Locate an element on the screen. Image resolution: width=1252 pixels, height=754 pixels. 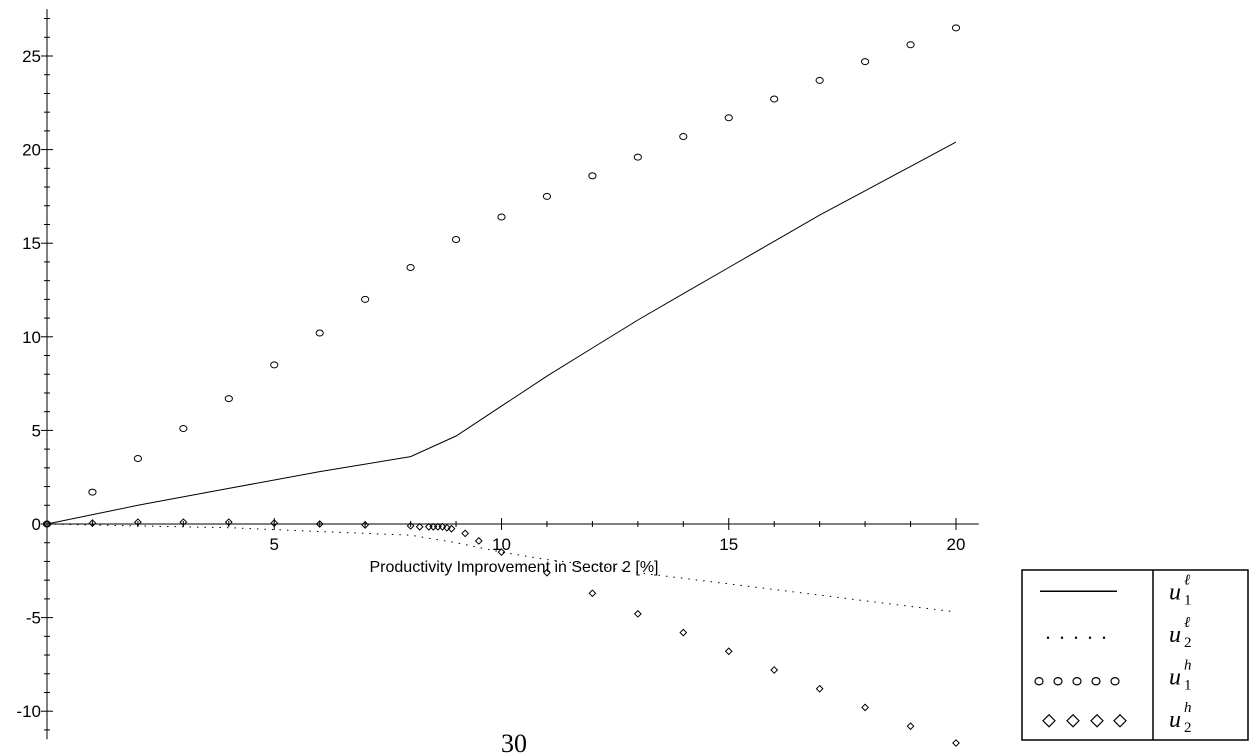
y-tick-label: 15 is located at coordinates (31, 243).